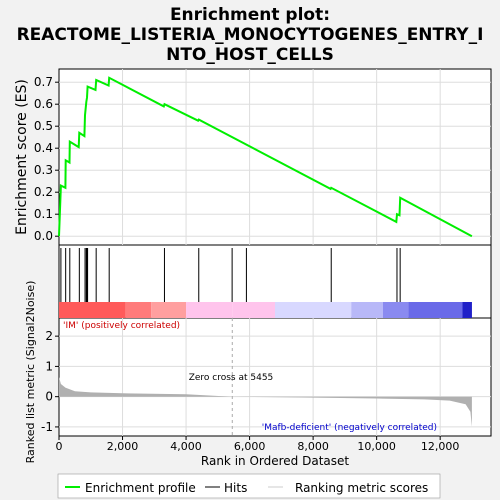  I want to click on x-tick-label: 6,000, so click(250, 446).